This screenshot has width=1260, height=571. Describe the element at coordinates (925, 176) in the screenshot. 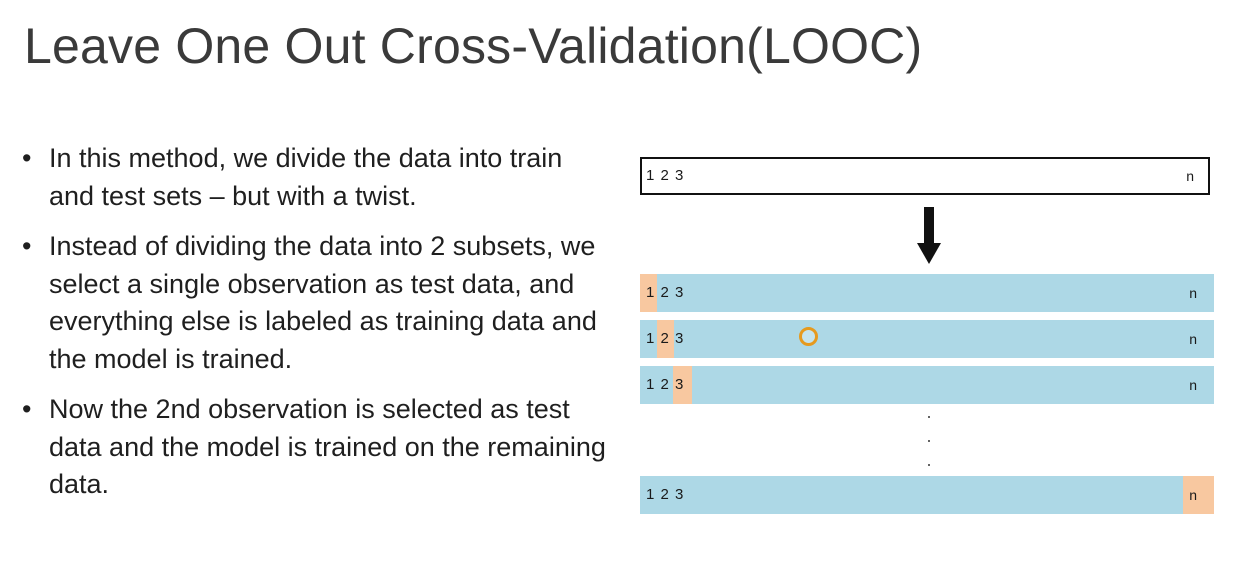

I see `full-dataset-bar: 1 2 3 n` at that location.